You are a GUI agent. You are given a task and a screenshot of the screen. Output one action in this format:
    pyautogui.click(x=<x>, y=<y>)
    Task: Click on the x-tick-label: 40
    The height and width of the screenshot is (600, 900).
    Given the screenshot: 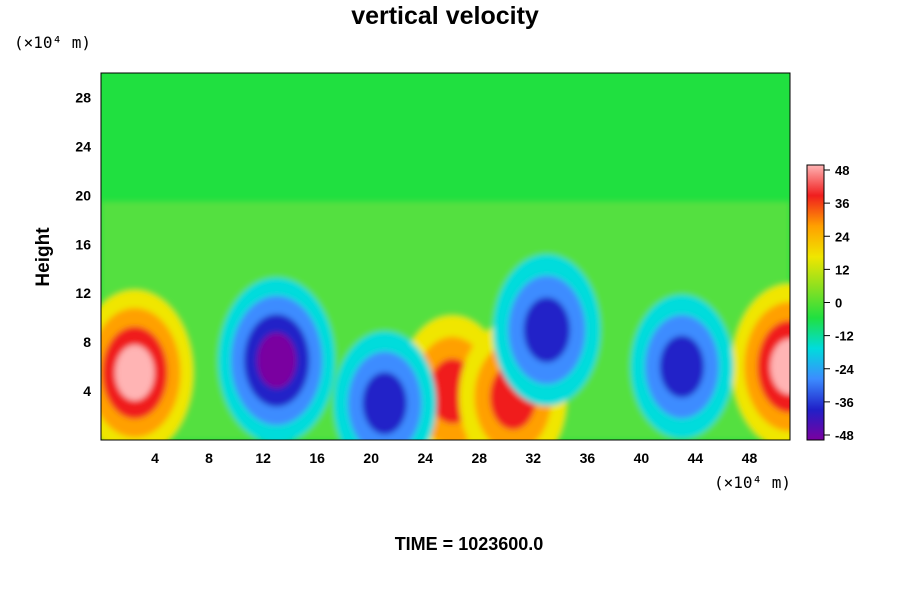 What is the action you would take?
    pyautogui.click(x=642, y=458)
    